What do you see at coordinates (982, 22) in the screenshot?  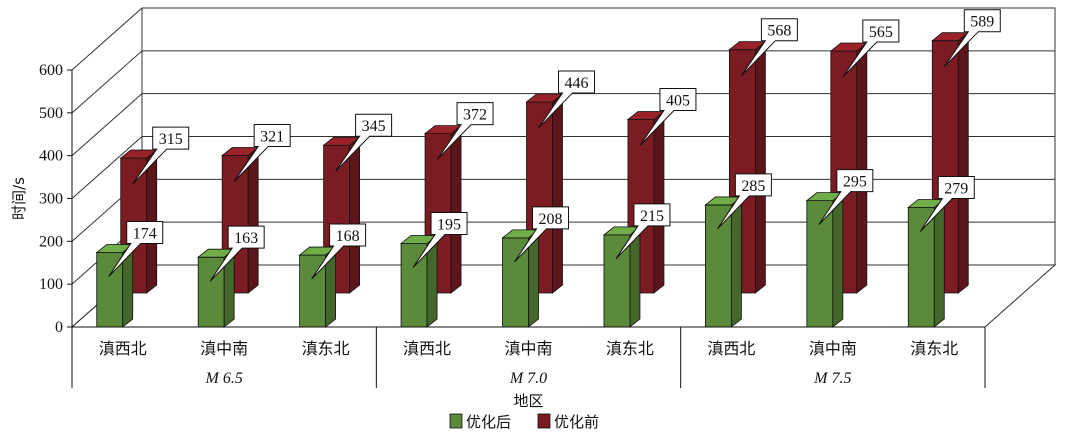 I see `label-before-8-text: 589` at bounding box center [982, 22].